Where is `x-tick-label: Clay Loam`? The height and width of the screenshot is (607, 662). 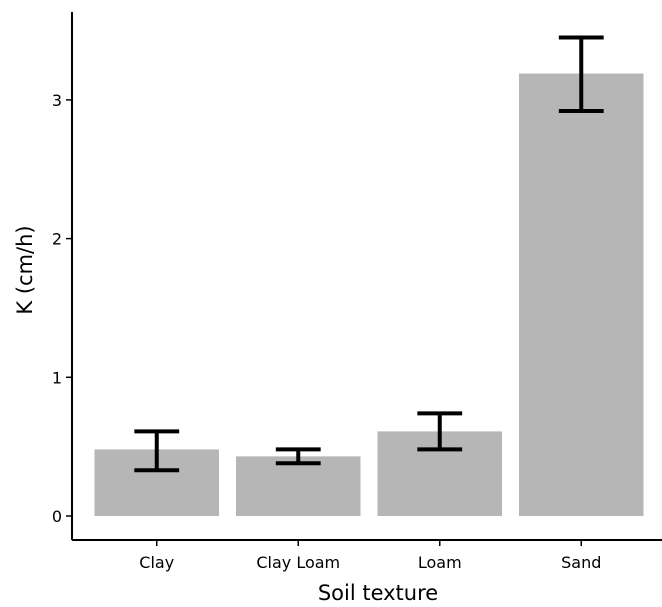
x-tick-label: Clay Loam is located at coordinates (298, 562).